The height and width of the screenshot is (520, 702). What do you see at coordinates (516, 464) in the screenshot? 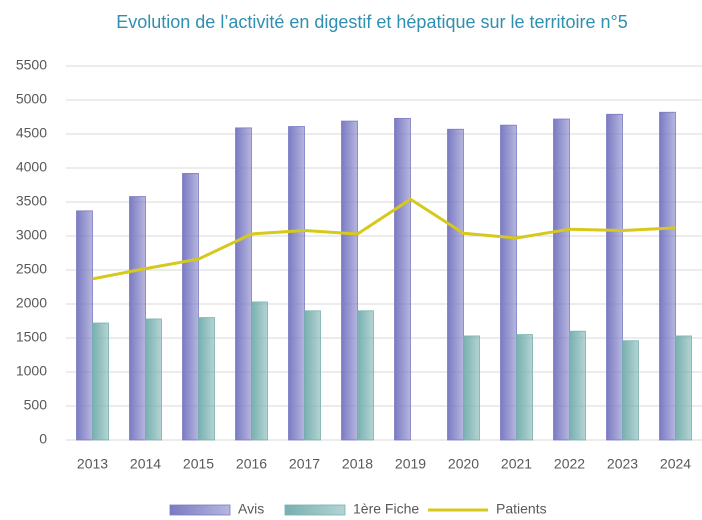
I see `x-tick-label: 2021` at bounding box center [516, 464].